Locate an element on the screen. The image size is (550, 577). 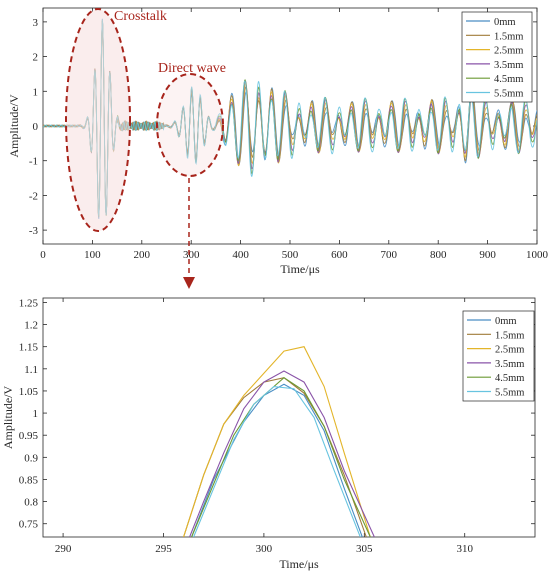
bottom-y-tick-label: 1.05 is located at coordinates (29, 392).